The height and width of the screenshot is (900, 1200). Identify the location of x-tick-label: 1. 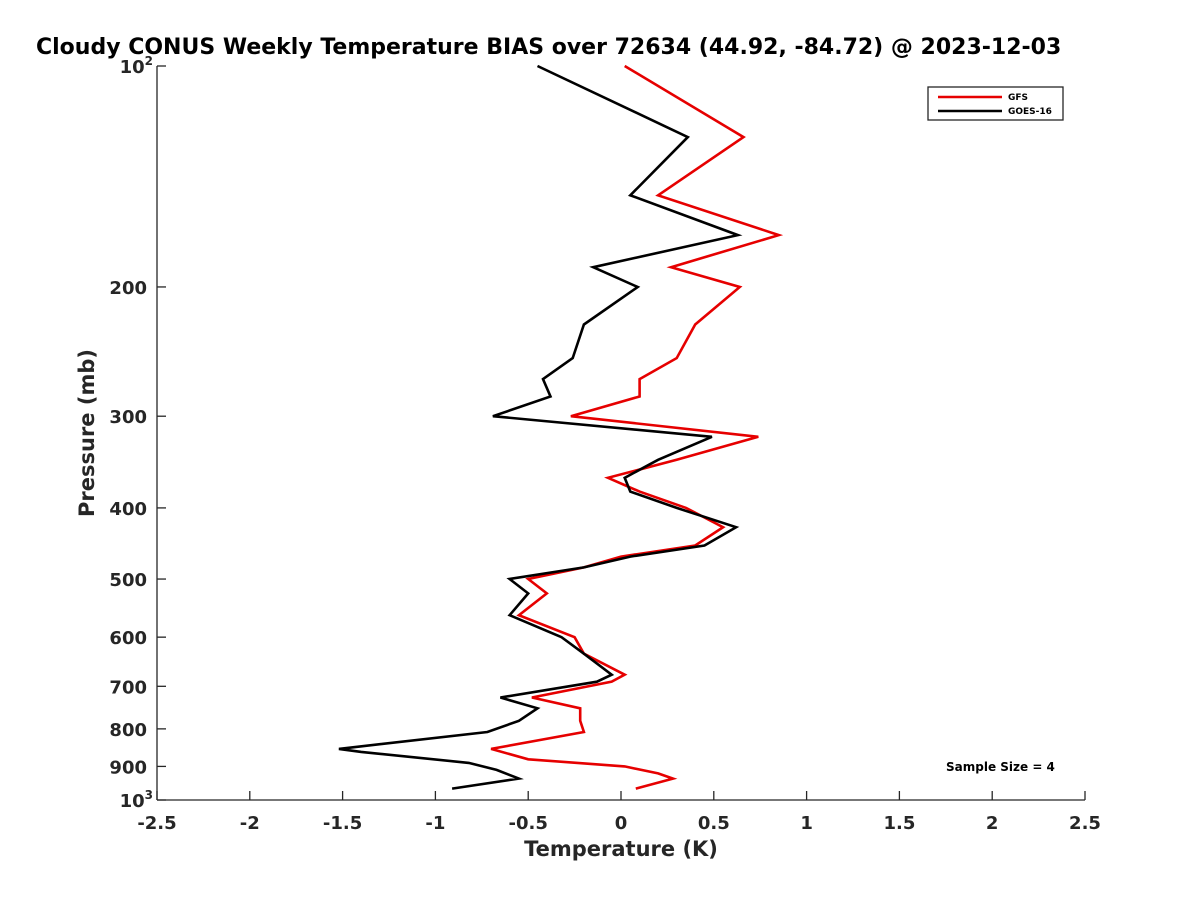
(806, 823).